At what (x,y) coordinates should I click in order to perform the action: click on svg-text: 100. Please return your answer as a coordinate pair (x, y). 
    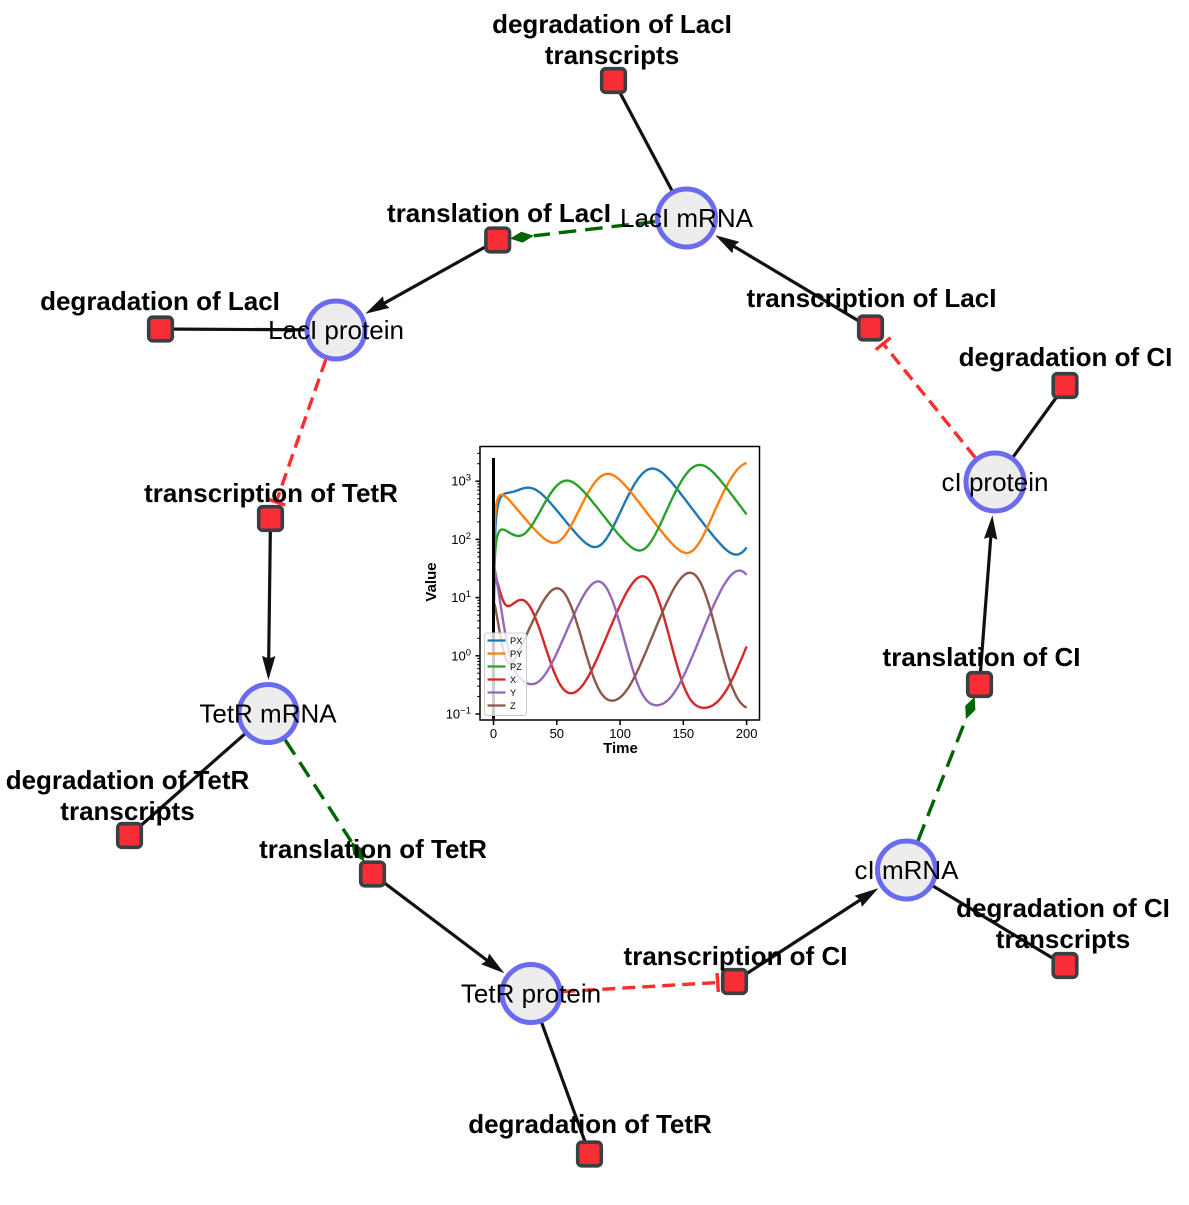
    Looking at the image, I should click on (620, 733).